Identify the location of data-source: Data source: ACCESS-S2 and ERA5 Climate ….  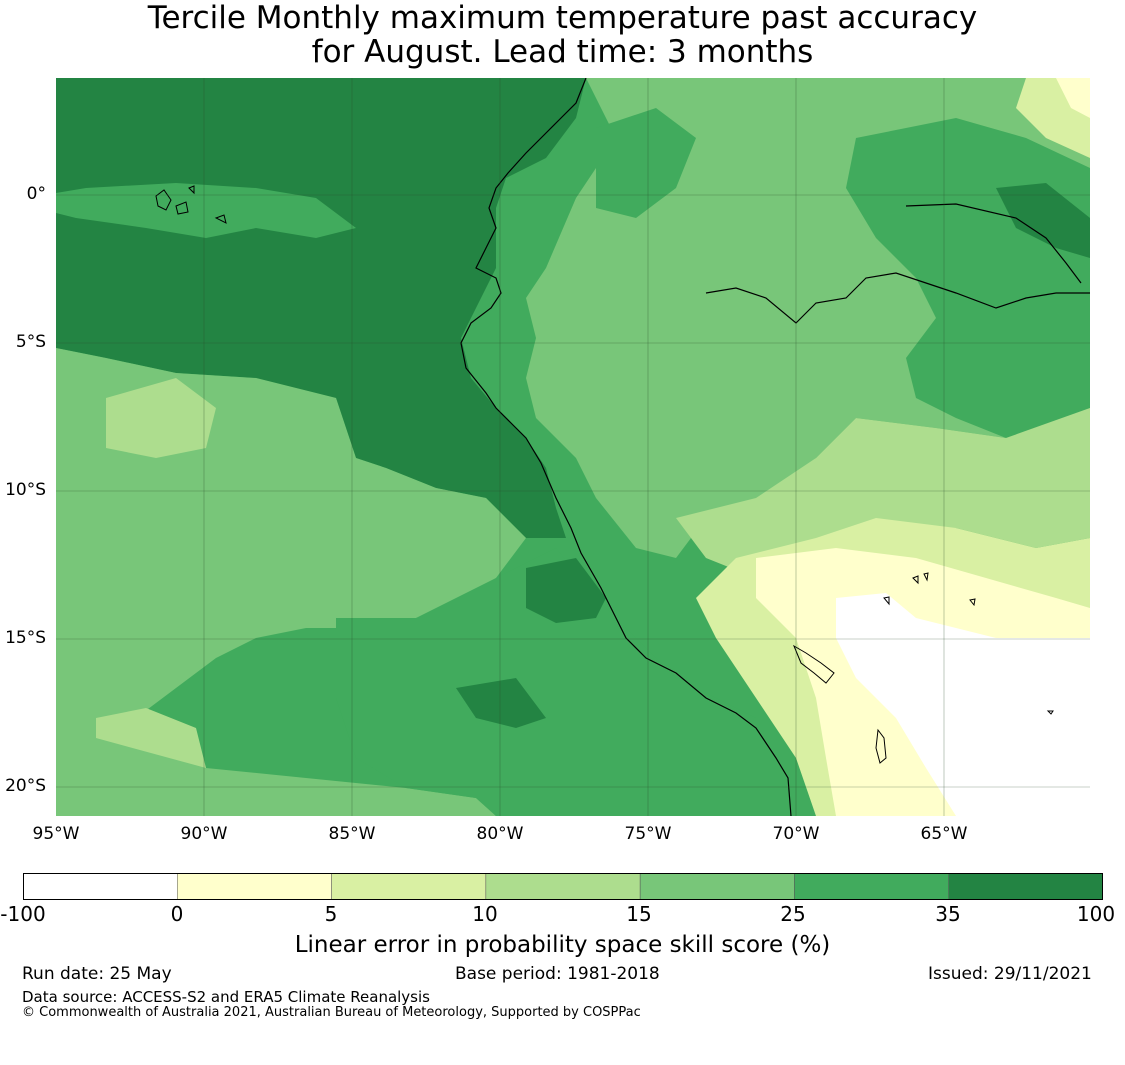
(226, 997).